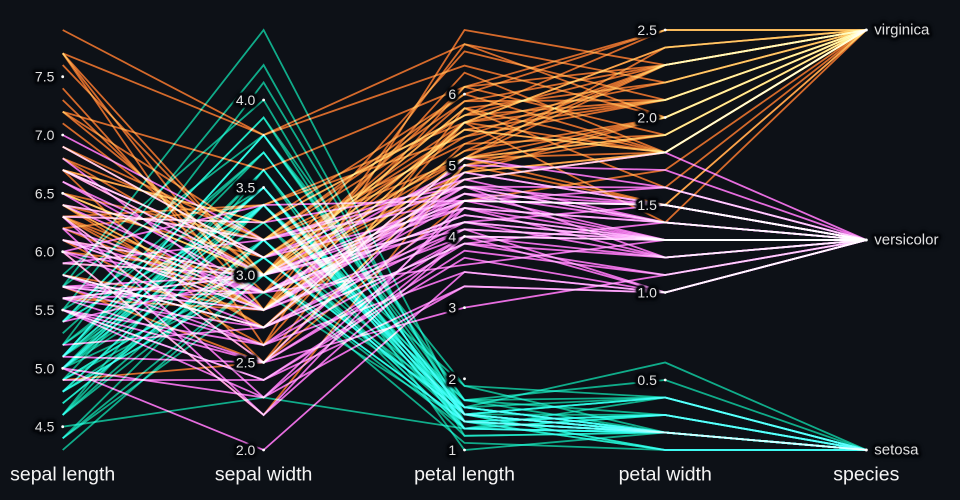 Image resolution: width=960 pixels, height=500 pixels. I want to click on svg-text: 5.5, so click(45, 310).